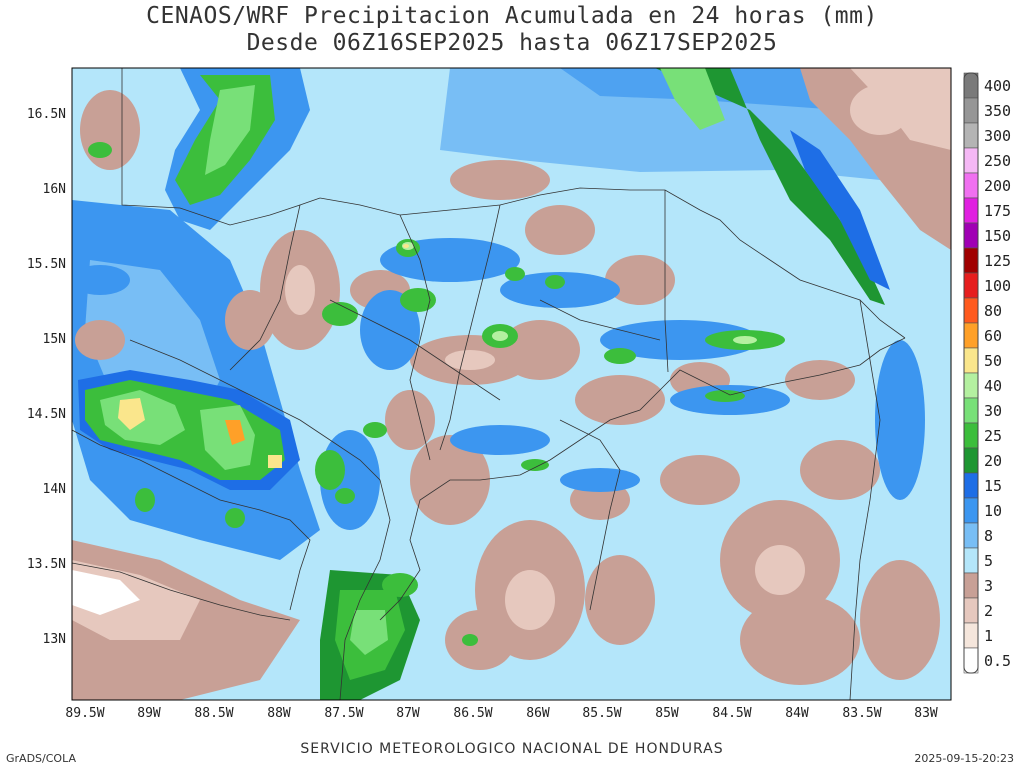 The height and width of the screenshot is (768, 1024). What do you see at coordinates (988, 636) in the screenshot?
I see `legend-label: 1` at bounding box center [988, 636].